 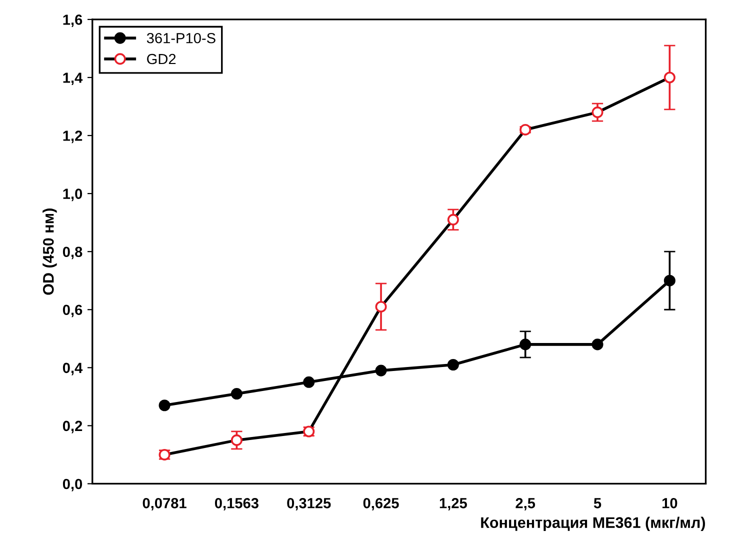 I want to click on x-tick-label: 10, so click(x=670, y=503).